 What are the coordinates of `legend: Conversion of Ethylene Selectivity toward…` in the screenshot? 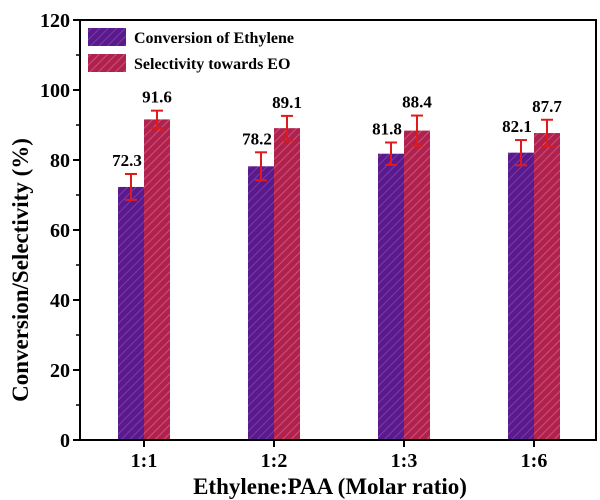 It's located at (191, 50).